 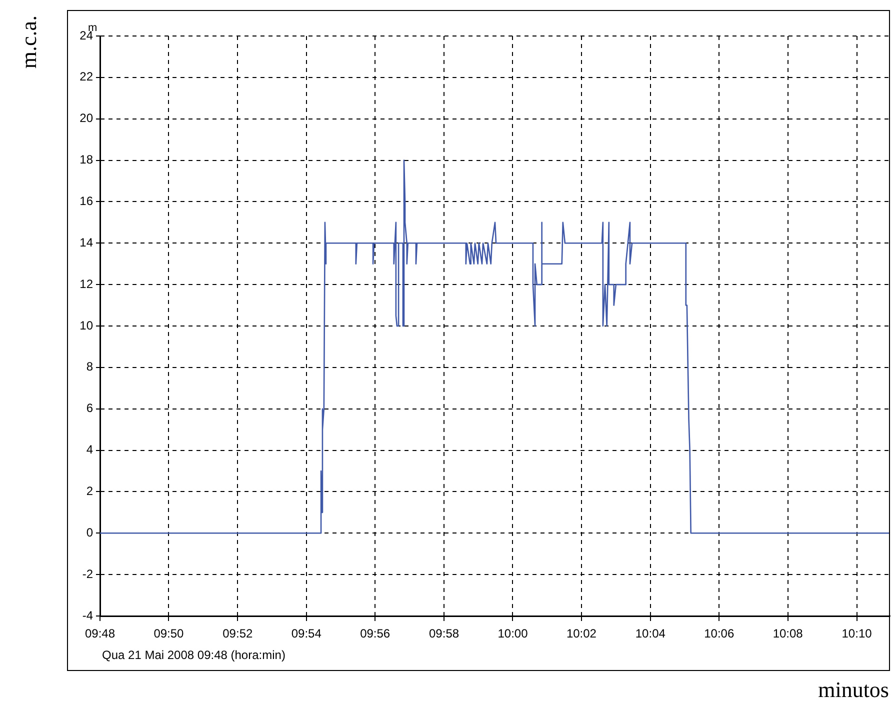 What do you see at coordinates (88, 573) in the screenshot?
I see `y-tick-label: -2` at bounding box center [88, 573].